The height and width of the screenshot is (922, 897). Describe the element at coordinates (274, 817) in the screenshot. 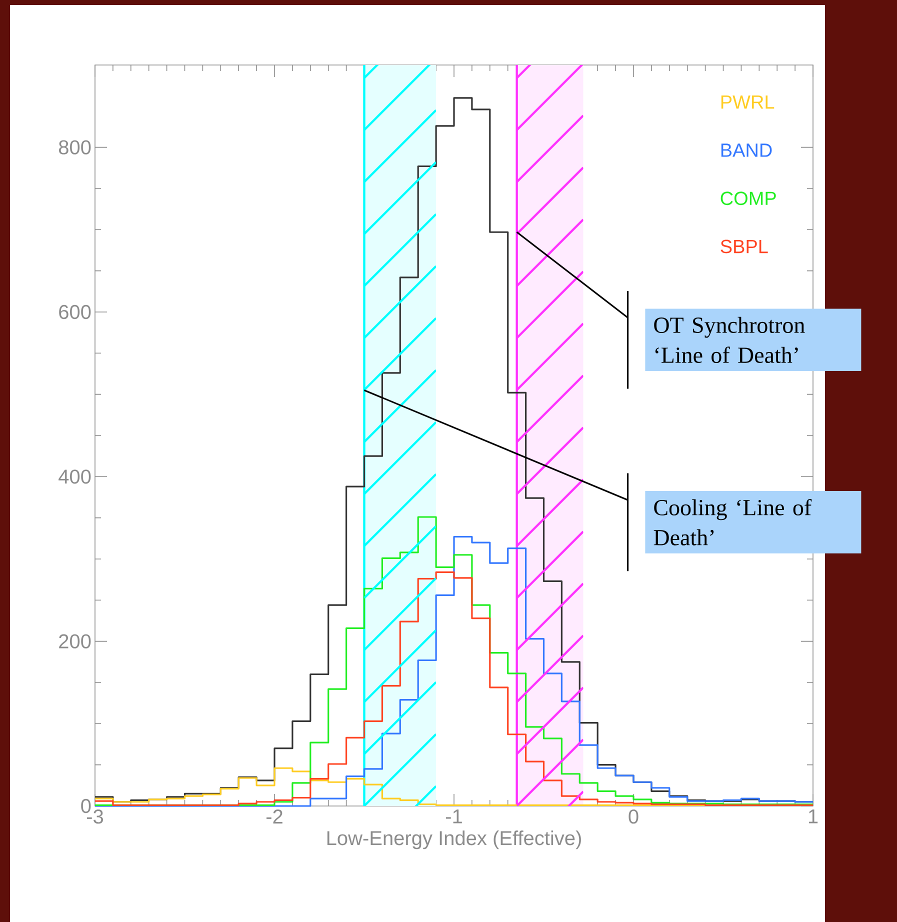

I see `x-tick-label: -2` at that location.